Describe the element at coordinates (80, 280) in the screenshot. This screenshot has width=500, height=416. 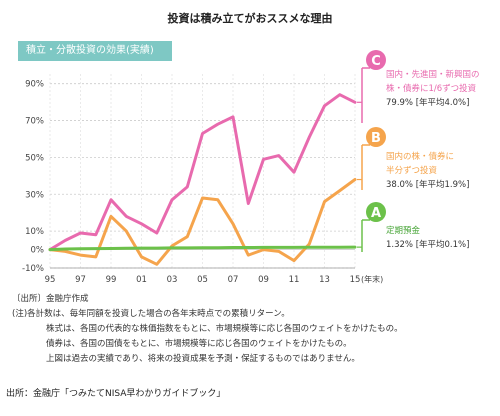
I see `x-tick-label: 97` at that location.